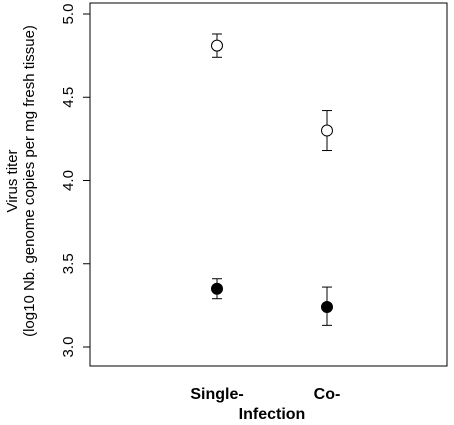 The image size is (454, 425). What do you see at coordinates (265, 394) in the screenshot?
I see `x-axis: Single- Co-` at bounding box center [265, 394].